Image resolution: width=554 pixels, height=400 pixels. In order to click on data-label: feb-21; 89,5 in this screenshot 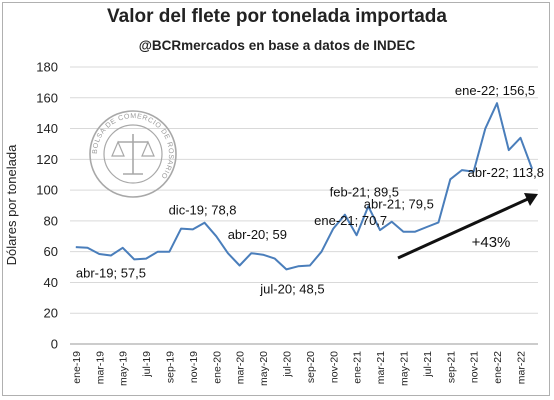, I will do `click(364, 191)`.